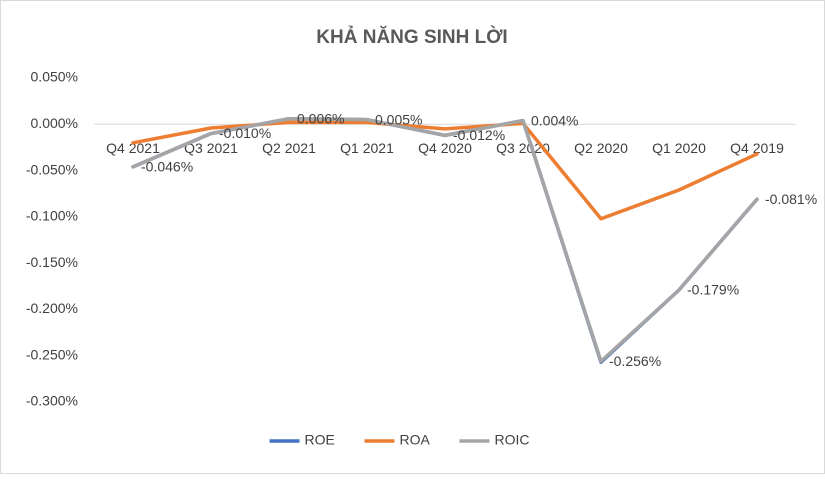 Image resolution: width=825 pixels, height=479 pixels. Describe the element at coordinates (445, 148) in the screenshot. I see `x-tick-label: Q4 2020` at that location.